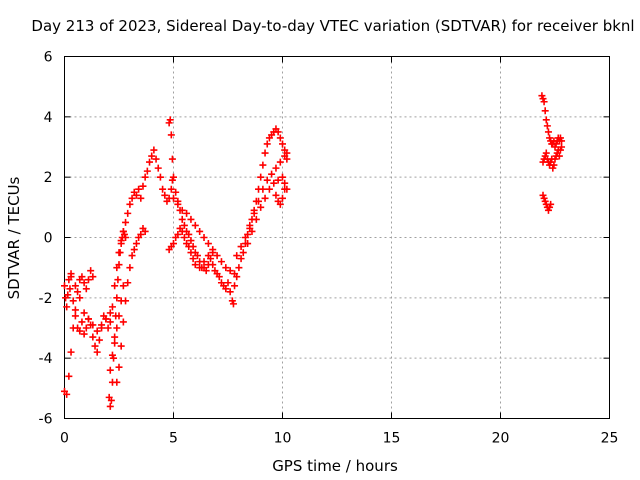 The height and width of the screenshot is (480, 640). I want to click on y-tick-label: -4, so click(46, 359).